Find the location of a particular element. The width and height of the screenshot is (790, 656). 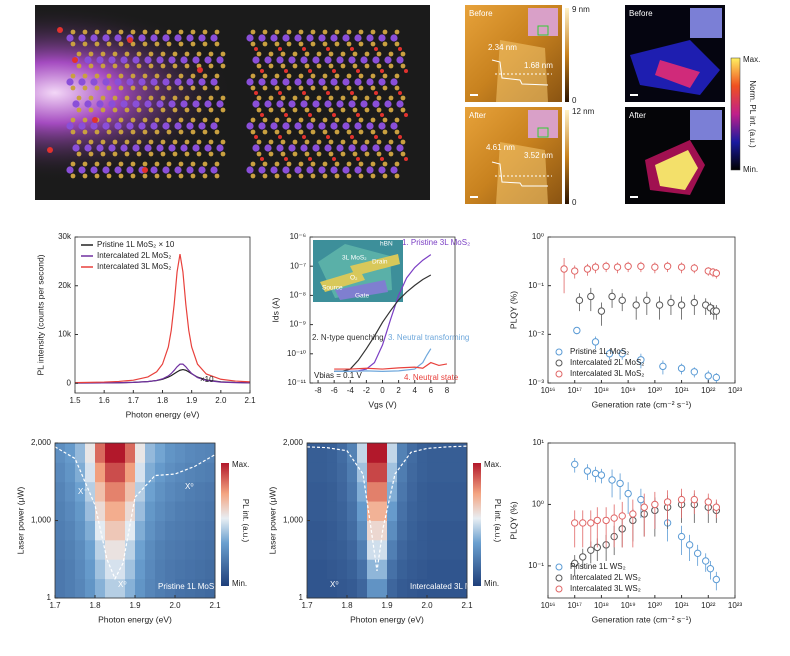

height-label: 4.61 nm is located at coordinates (500, 147).